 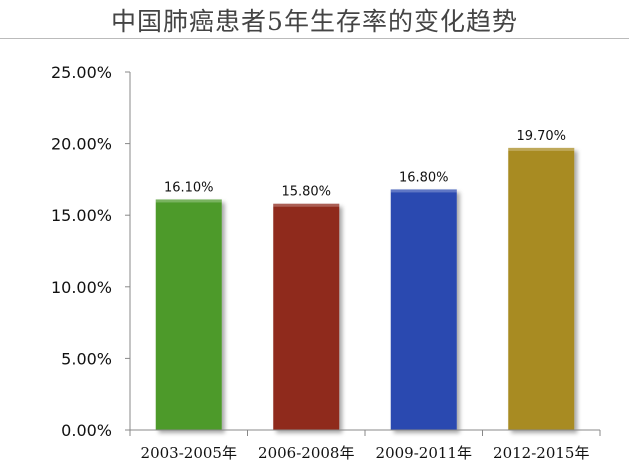 I want to click on data-label: 15.80%, so click(x=306, y=192).